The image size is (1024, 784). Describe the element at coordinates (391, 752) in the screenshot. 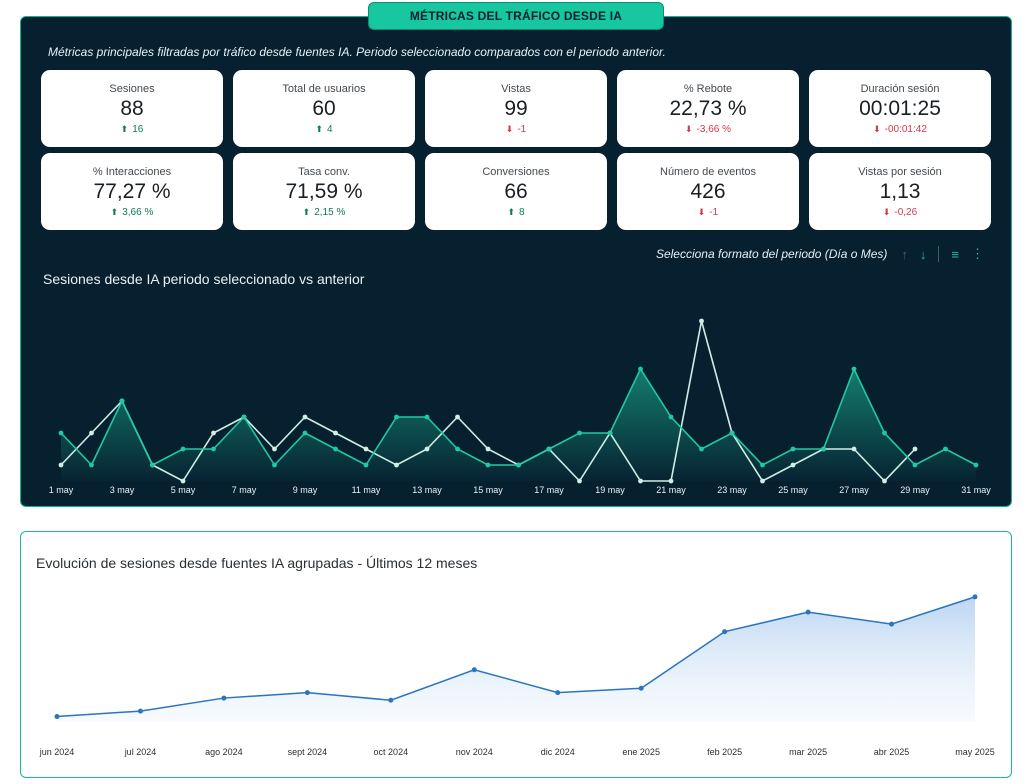

I see `x-tick-label: oct 2024` at that location.